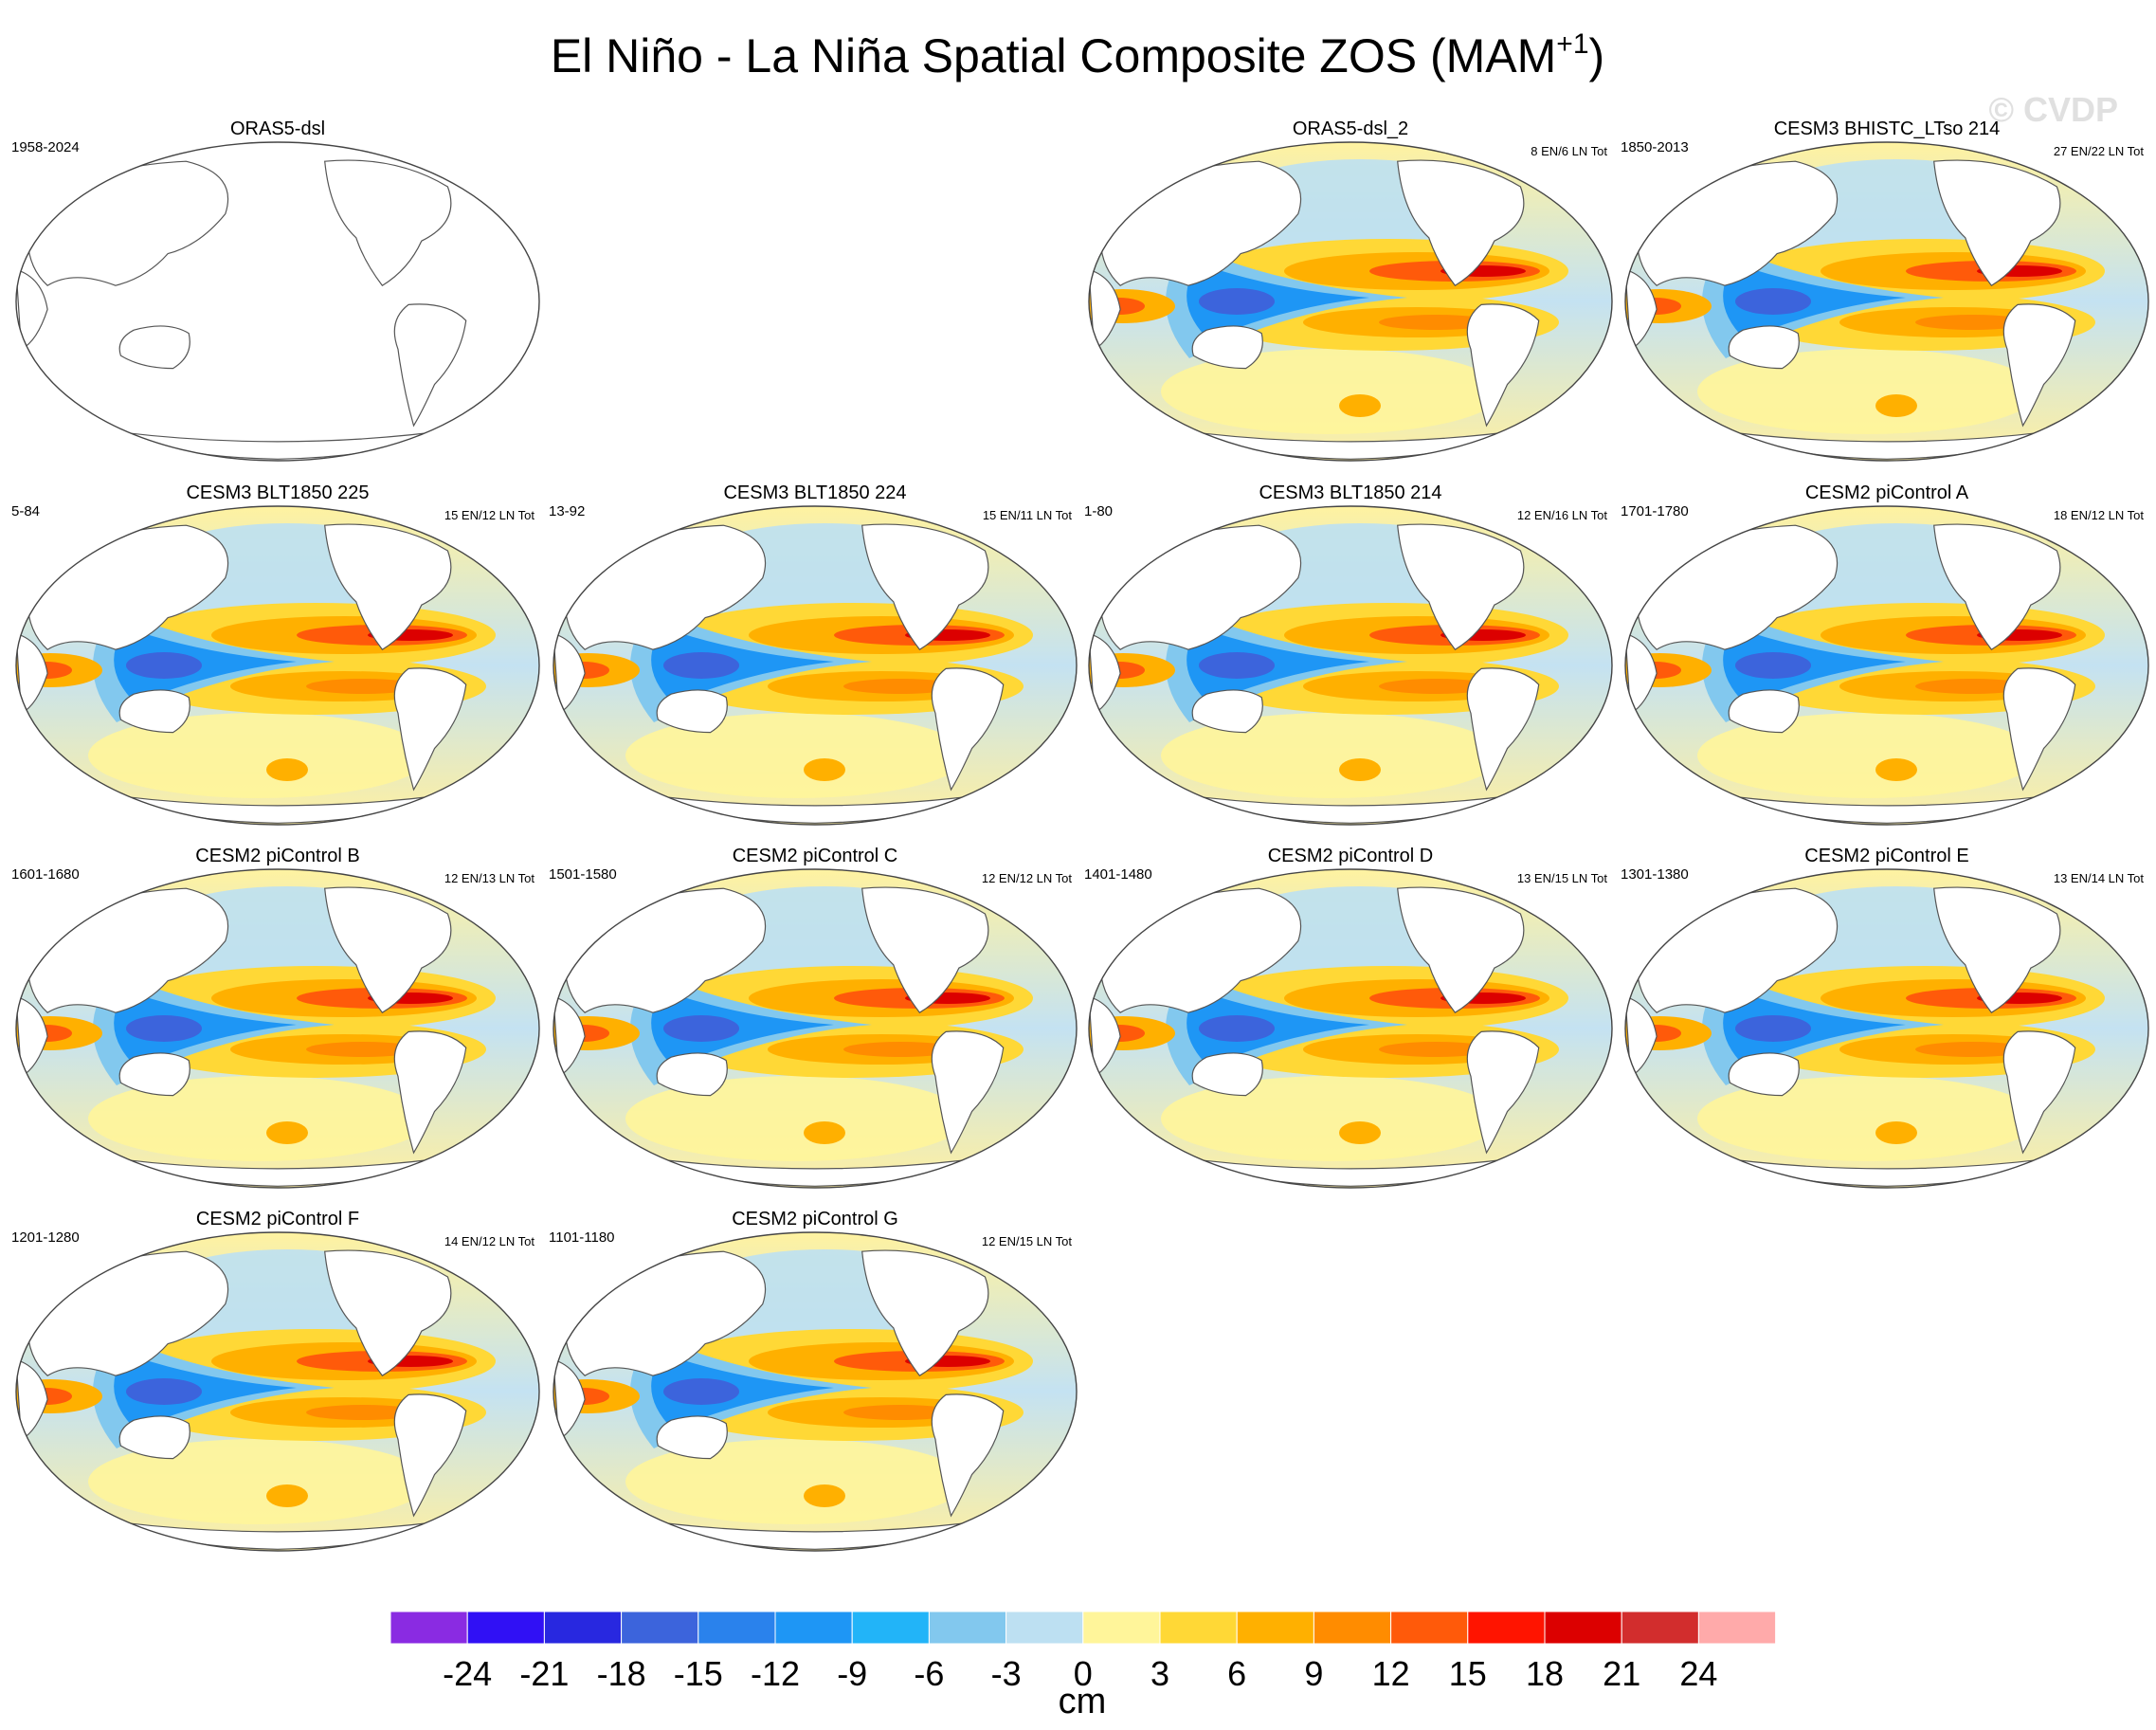  What do you see at coordinates (1027, 1241) in the screenshot?
I see `panel-counts: 12 EN/15 LN Tot` at bounding box center [1027, 1241].